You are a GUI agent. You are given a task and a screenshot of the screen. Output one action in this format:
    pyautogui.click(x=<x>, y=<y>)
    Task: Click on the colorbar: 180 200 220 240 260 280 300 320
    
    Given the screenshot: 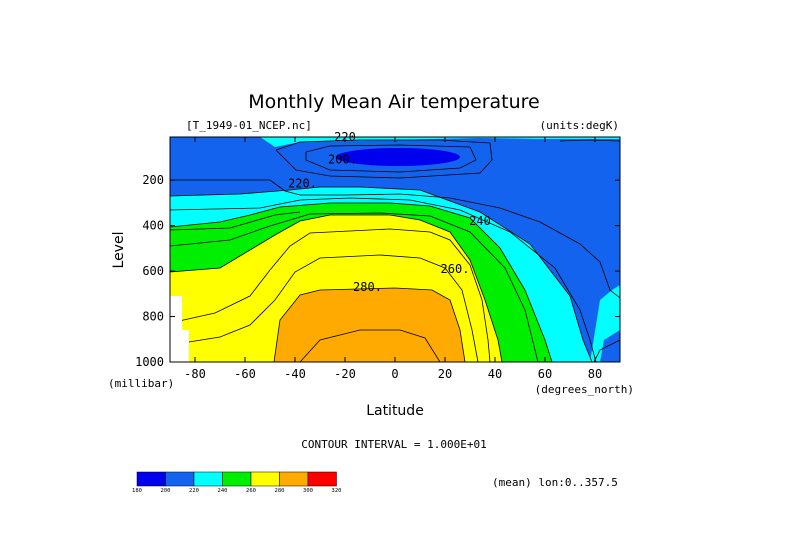 What is the action you would take?
    pyautogui.click(x=237, y=482)
    